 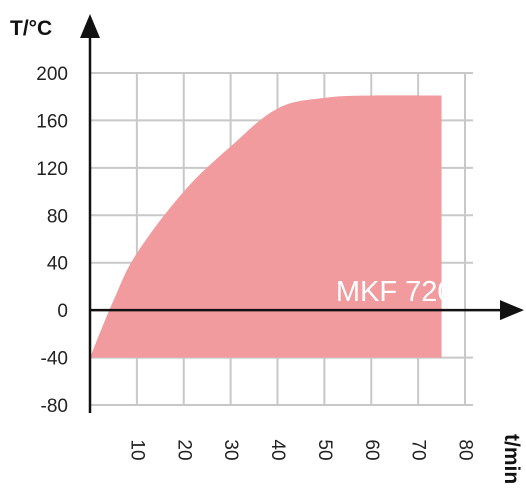 I want to click on y-tick-label: -80, so click(x=54, y=406).